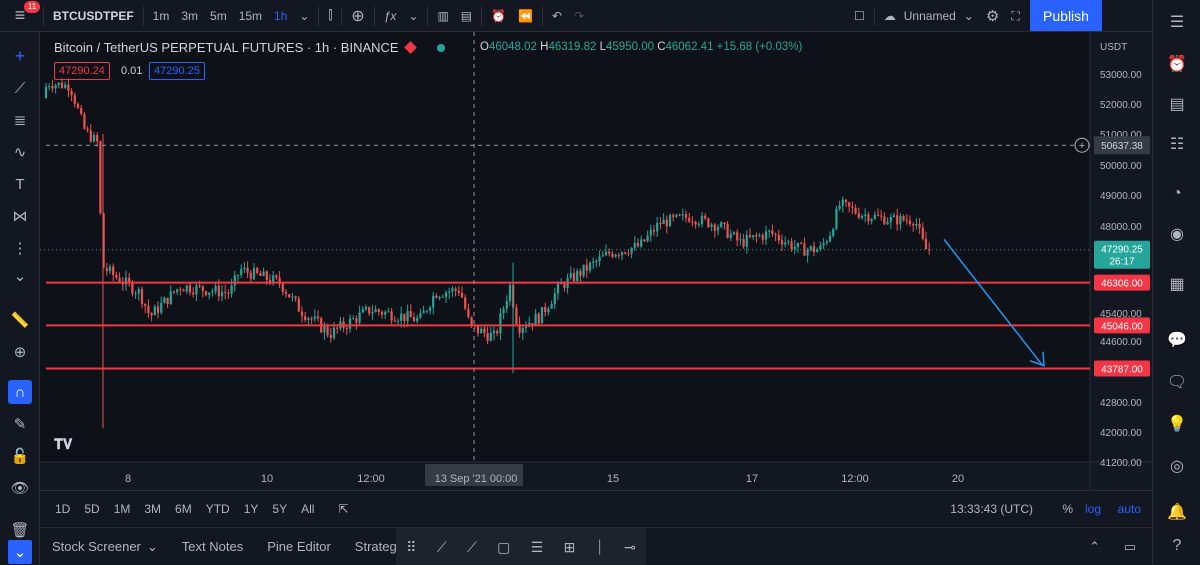 The height and width of the screenshot is (565, 1200). What do you see at coordinates (20, 120) in the screenshot?
I see `fib-icon: ≣` at bounding box center [20, 120].